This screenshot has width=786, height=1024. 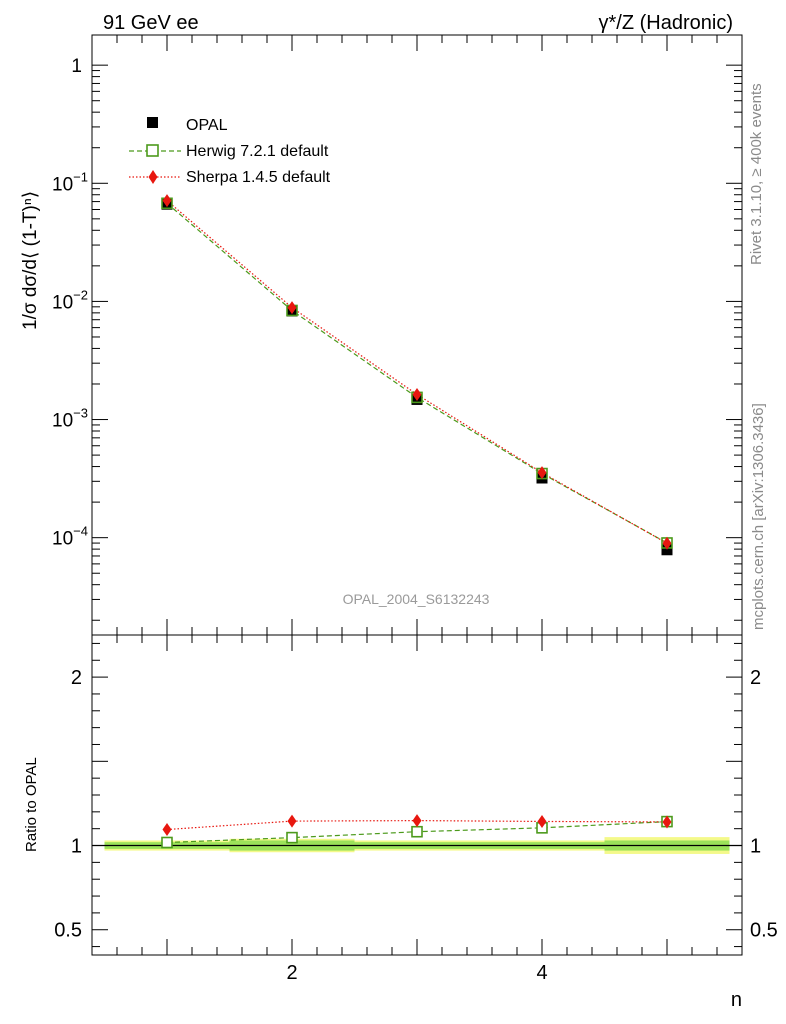 What do you see at coordinates (68, 931) in the screenshot?
I see `ratio-y-tick-label-left: 0.5` at bounding box center [68, 931].